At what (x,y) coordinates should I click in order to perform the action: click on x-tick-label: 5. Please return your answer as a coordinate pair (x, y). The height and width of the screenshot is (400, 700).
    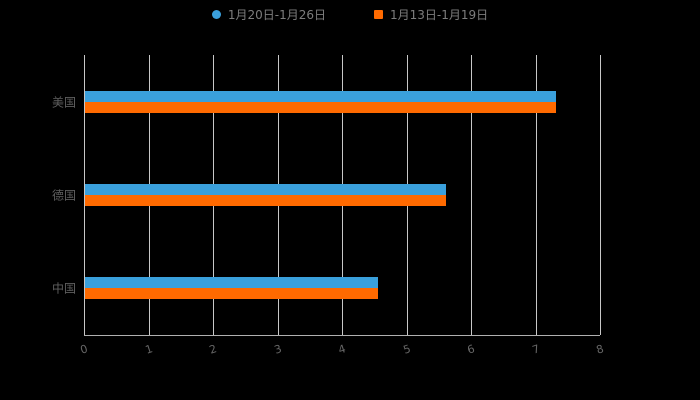
    Looking at the image, I should click on (406, 349).